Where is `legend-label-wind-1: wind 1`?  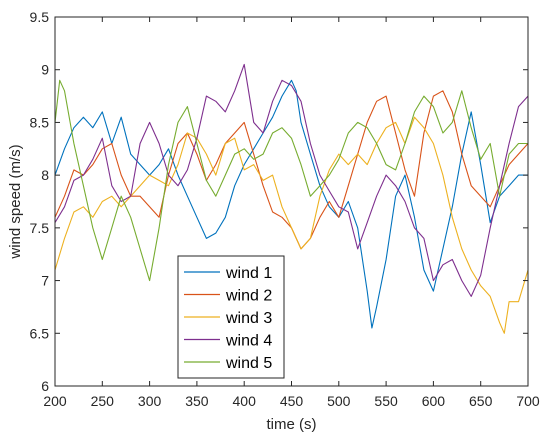 legend-label-wind-1: wind 1 is located at coordinates (248, 273).